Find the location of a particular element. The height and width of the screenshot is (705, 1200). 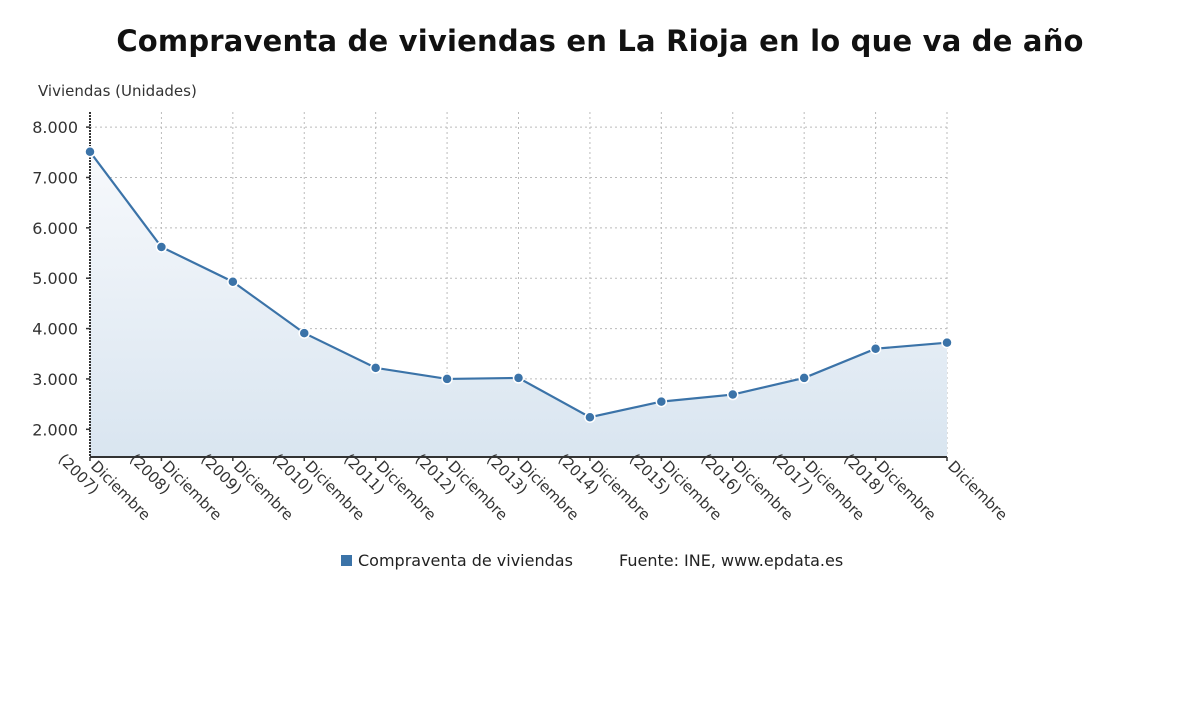

y-ticks: 2.000 3.000 4.000 5.000 6.000 7.000 8.000 is located at coordinates (61, 278).